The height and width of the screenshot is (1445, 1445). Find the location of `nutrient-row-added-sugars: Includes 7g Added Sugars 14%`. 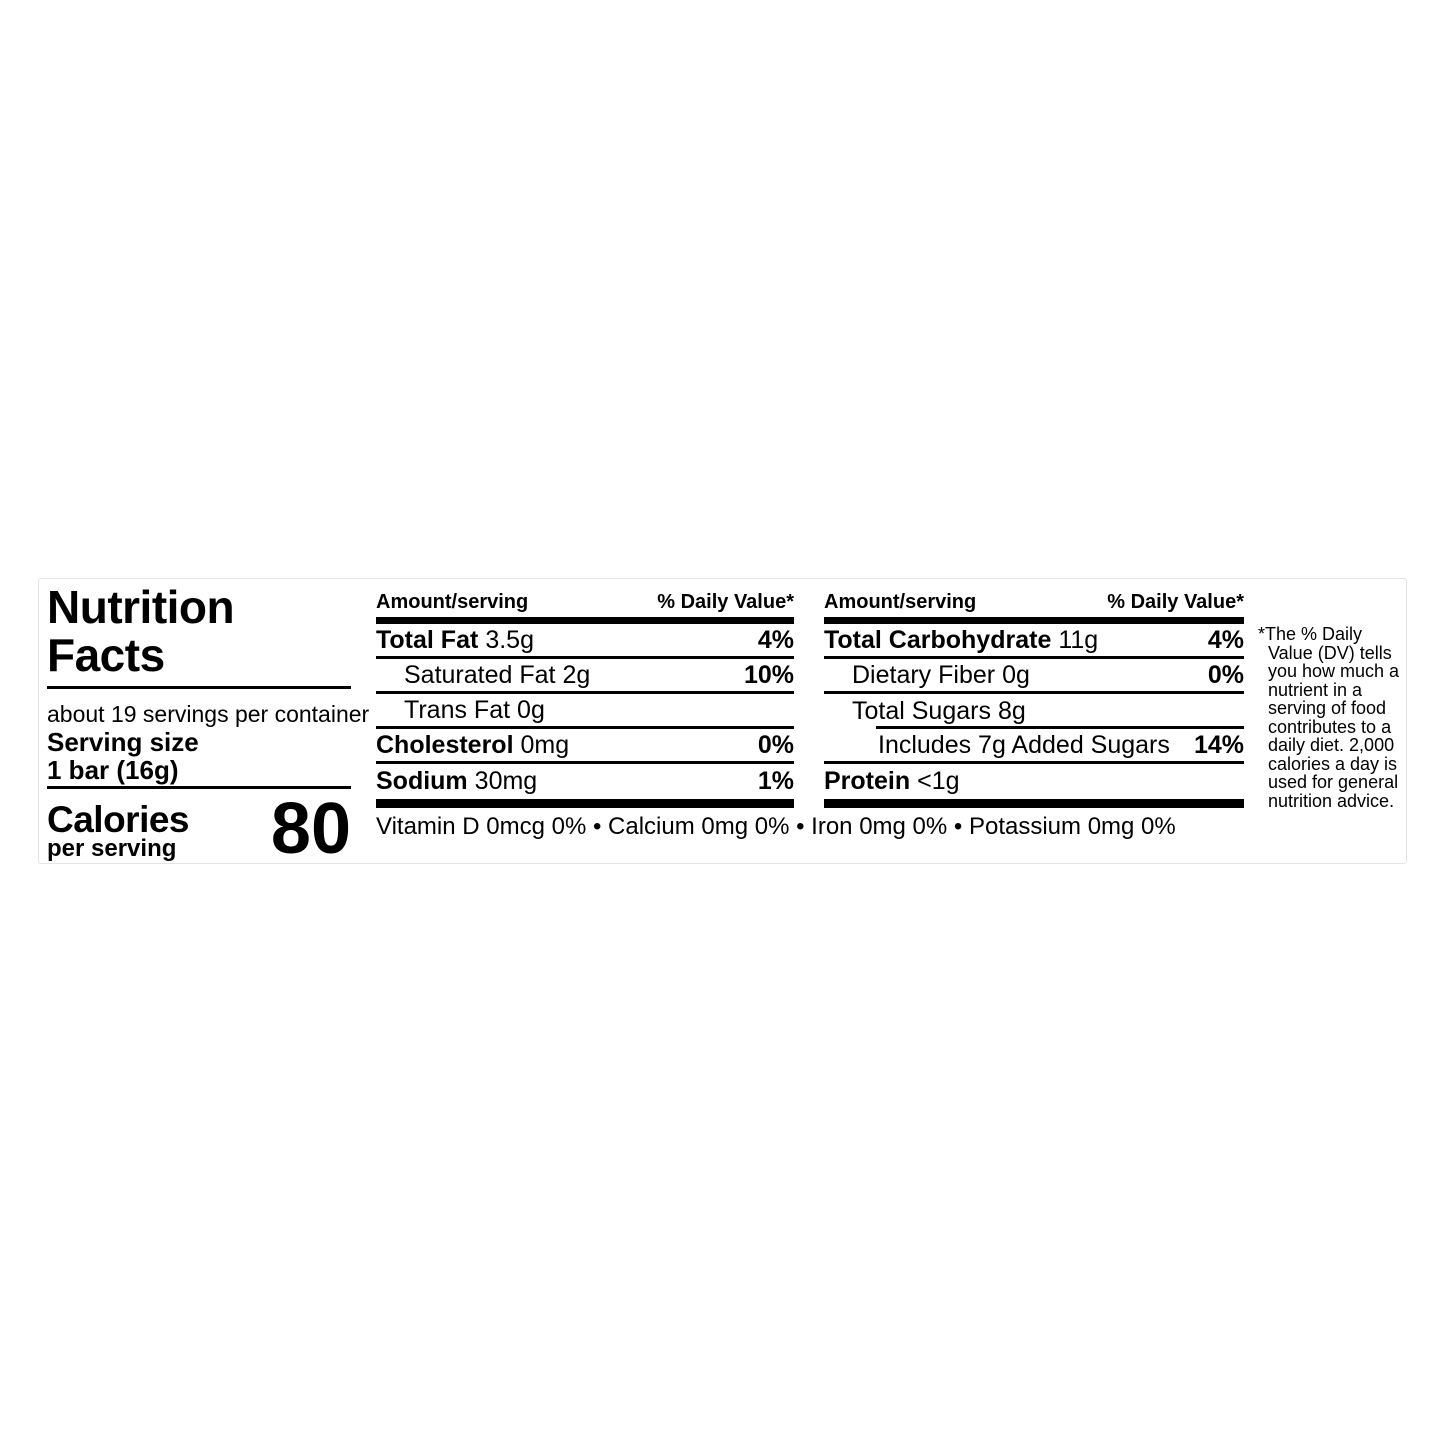

nutrient-row-added-sugars: Includes 7g Added Sugars 14% is located at coordinates (1034, 746).